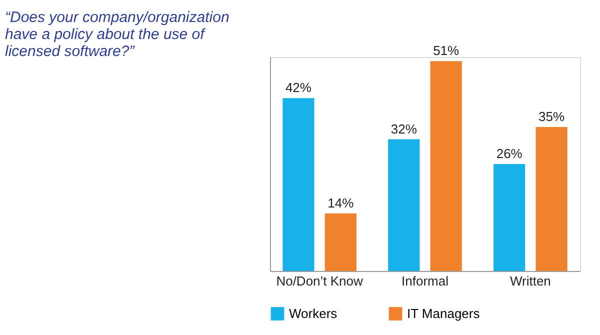 The width and height of the screenshot is (600, 335). I want to click on x-tick-label: Written, so click(530, 281).